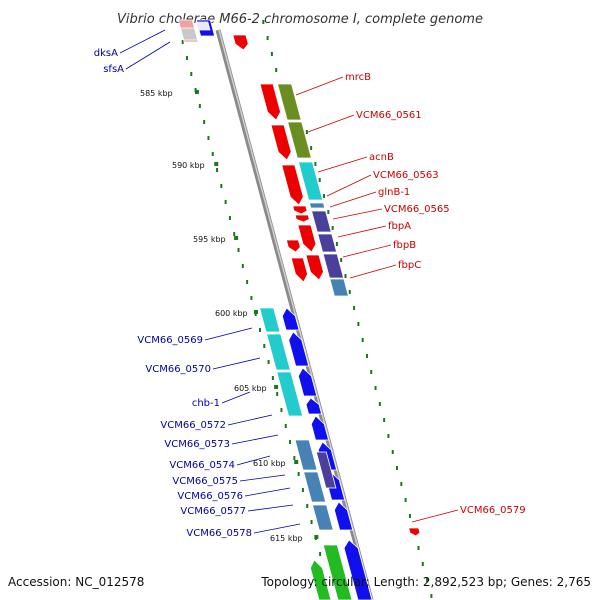 Image resolution: width=600 pixels, height=600 pixels. Describe the element at coordinates (106, 53) in the screenshot. I see `gene-label-reverse: dksA` at that location.